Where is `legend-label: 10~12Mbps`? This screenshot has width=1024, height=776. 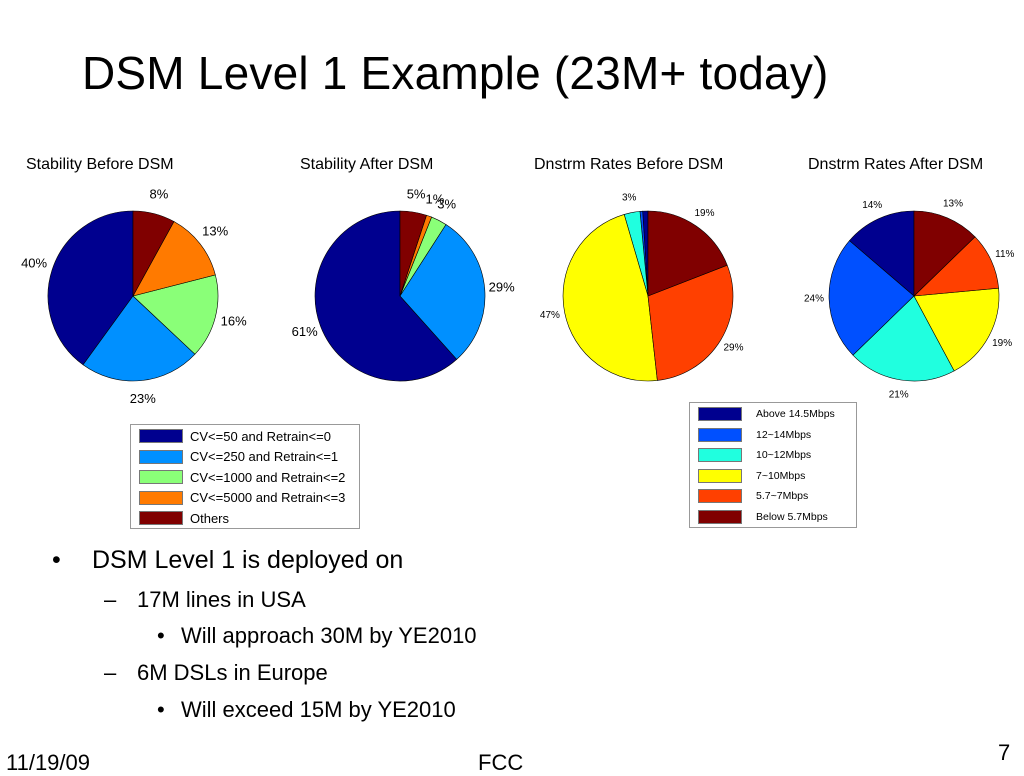
legend-label: 10~12Mbps is located at coordinates (784, 455).